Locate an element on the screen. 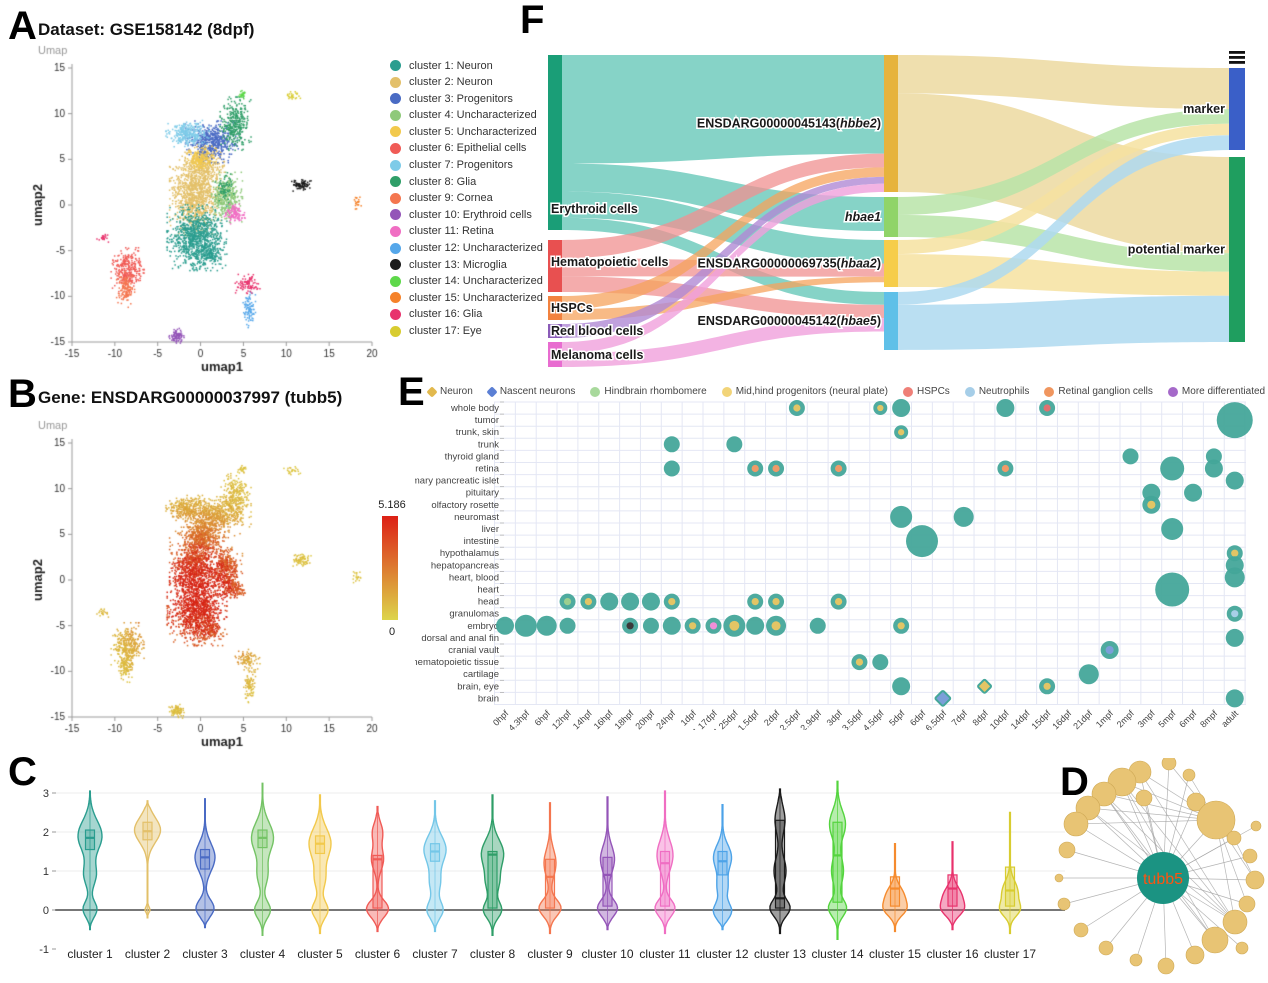 Image resolution: width=1268 pixels, height=983 pixels. cluster-legend-item: cluster 16: Glia is located at coordinates (466, 314).